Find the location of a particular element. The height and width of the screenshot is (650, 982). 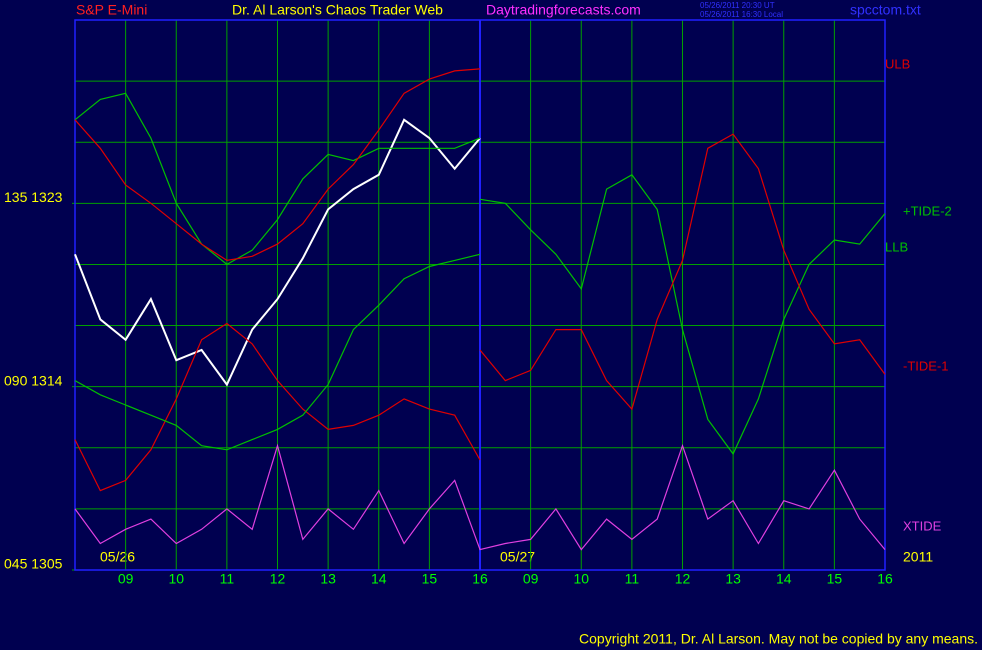

date-label: 05/26 is located at coordinates (117, 557).